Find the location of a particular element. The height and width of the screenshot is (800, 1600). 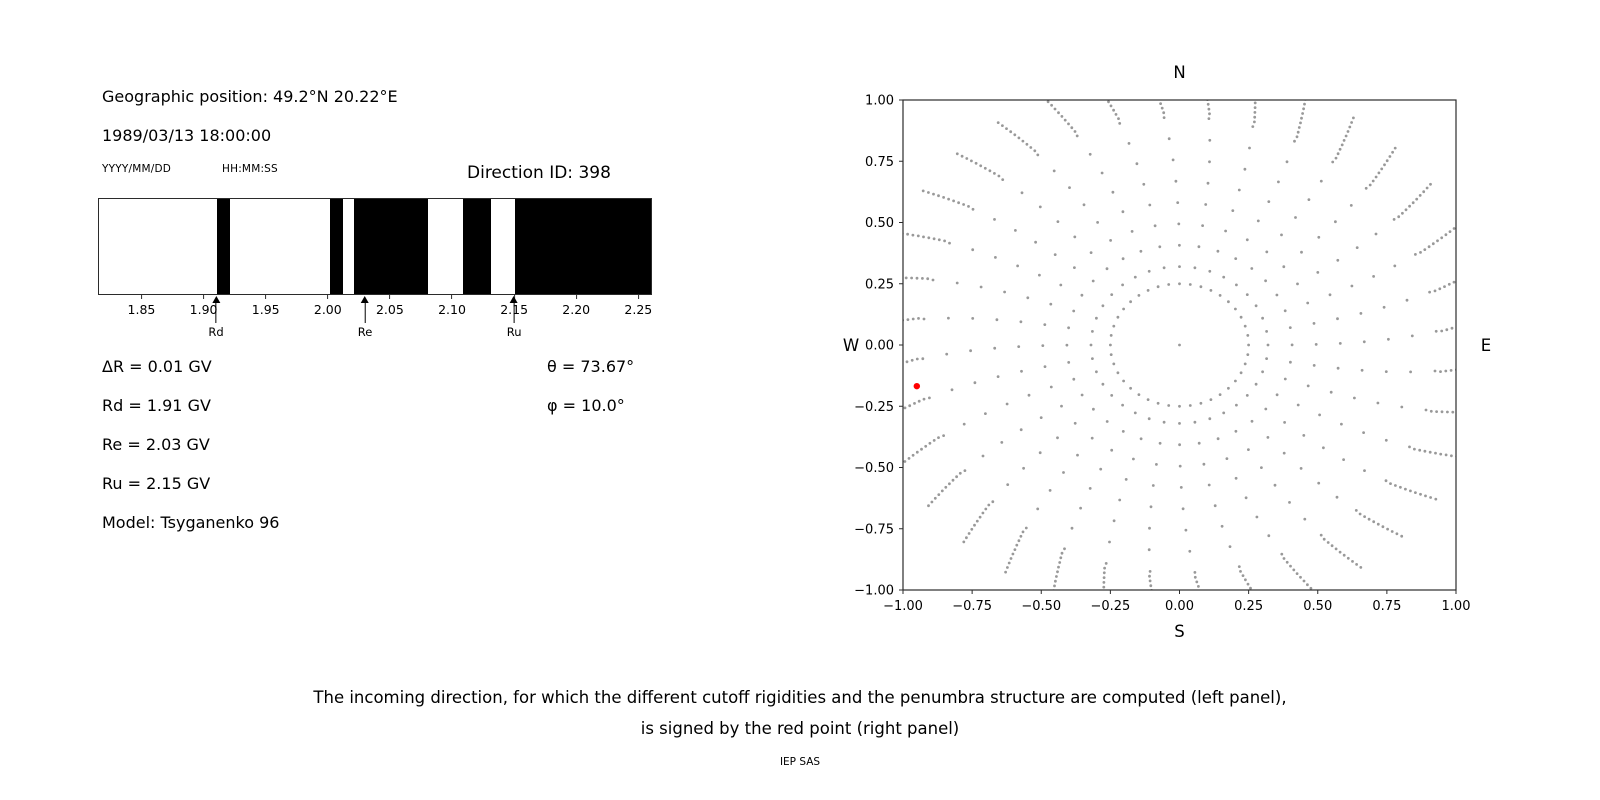

tick-label: 2.05 is located at coordinates (389, 309).